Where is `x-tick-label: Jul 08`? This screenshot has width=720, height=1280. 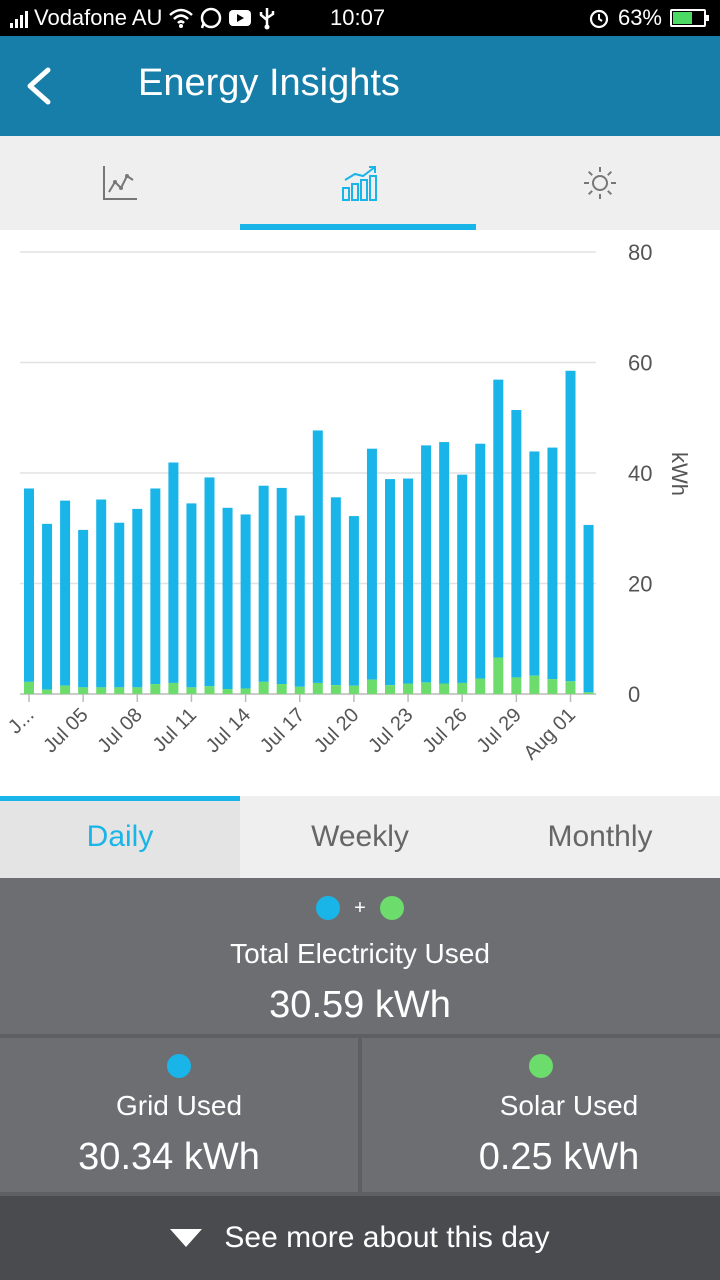 x-tick-label: Jul 08 is located at coordinates (120, 730).